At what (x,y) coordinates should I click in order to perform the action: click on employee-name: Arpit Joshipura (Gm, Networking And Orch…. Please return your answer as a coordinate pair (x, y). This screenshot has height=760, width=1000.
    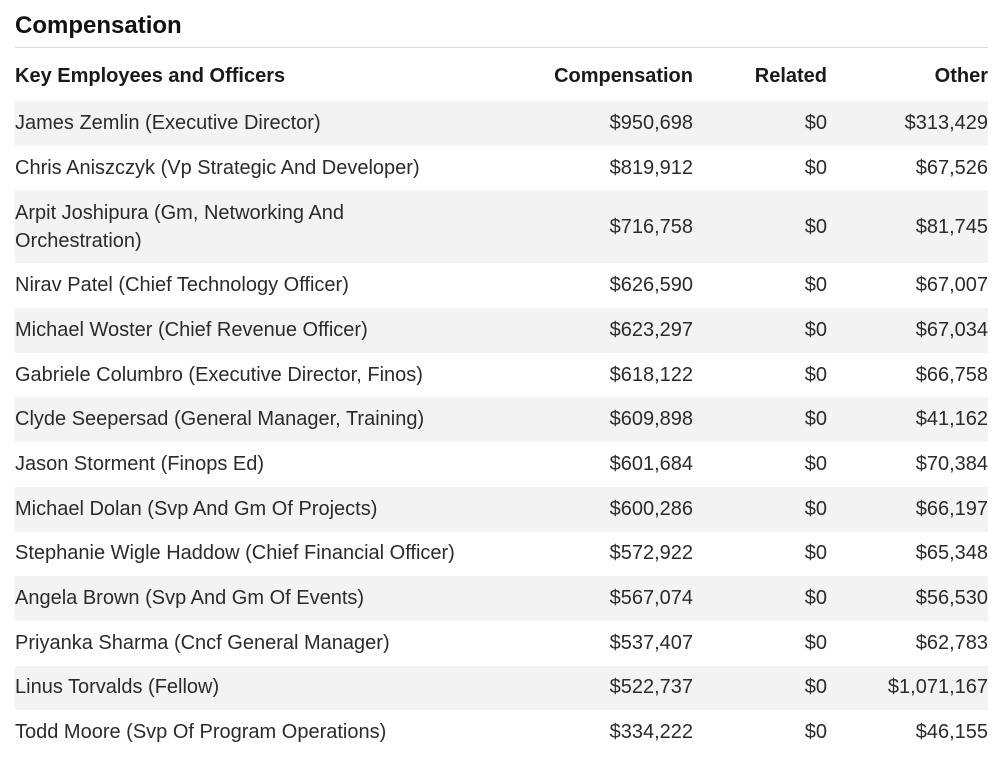
    Looking at the image, I should click on (255, 227).